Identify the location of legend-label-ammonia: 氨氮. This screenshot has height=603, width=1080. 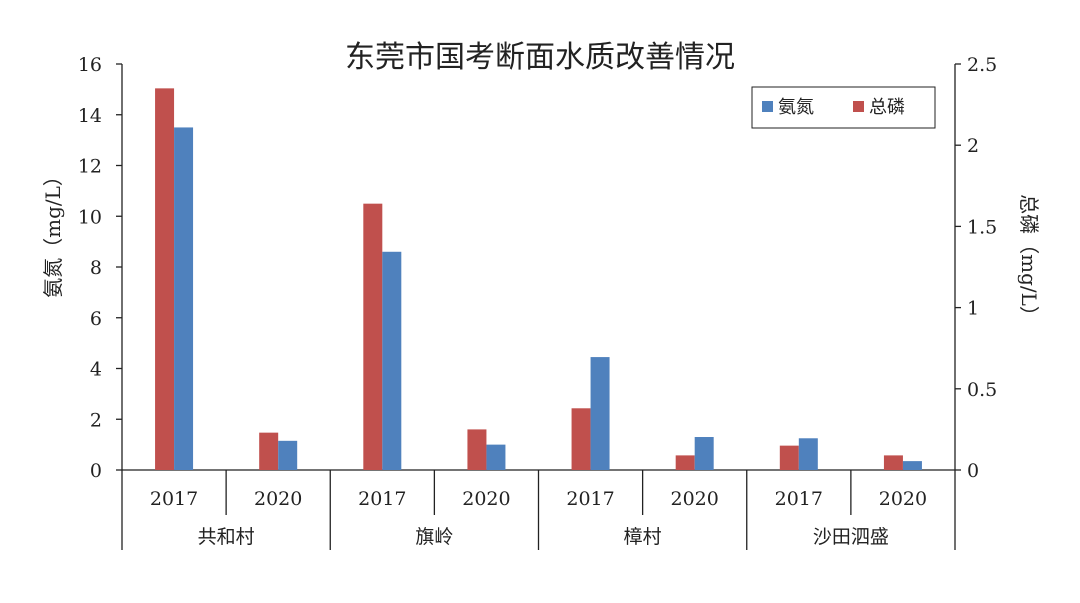
(796, 107).